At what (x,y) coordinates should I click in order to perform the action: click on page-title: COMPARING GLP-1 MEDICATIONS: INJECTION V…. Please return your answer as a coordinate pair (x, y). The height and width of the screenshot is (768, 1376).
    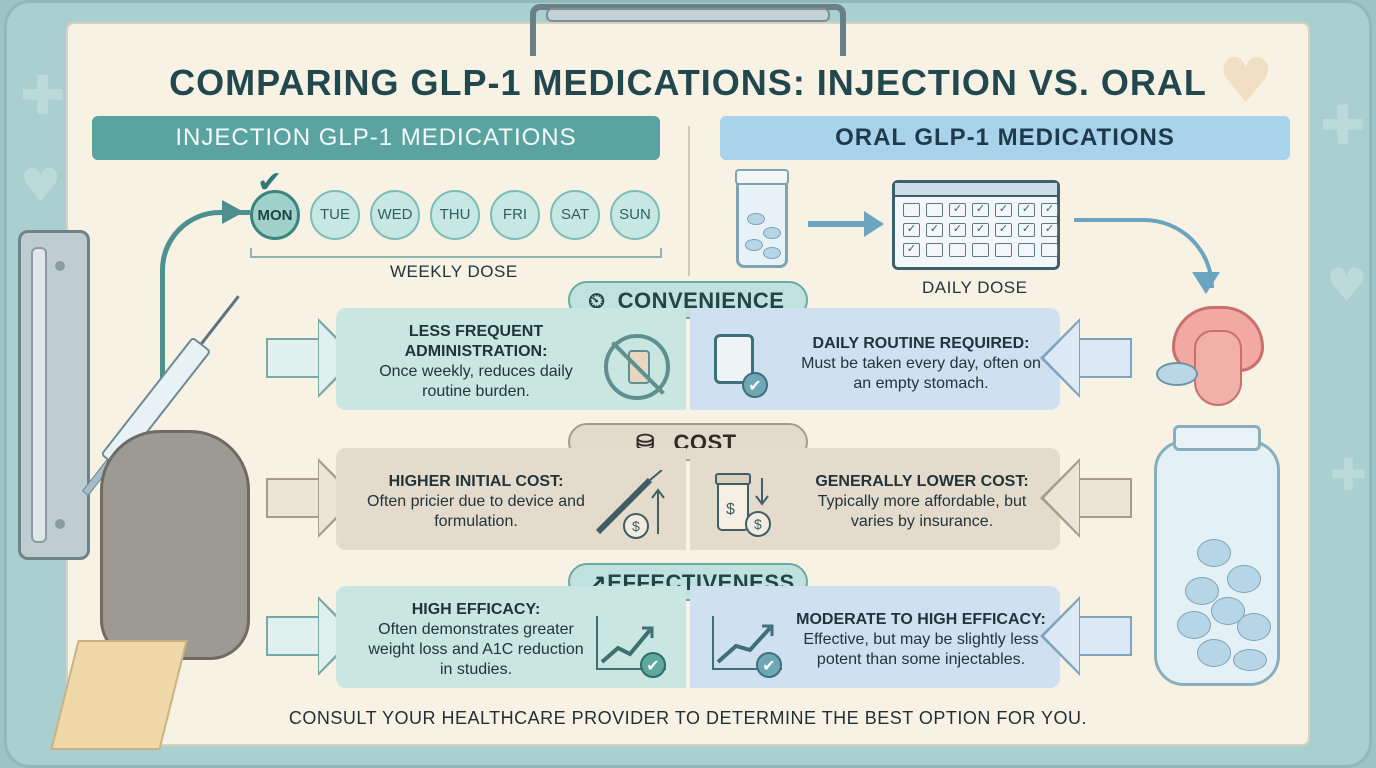
    Looking at the image, I should click on (688, 82).